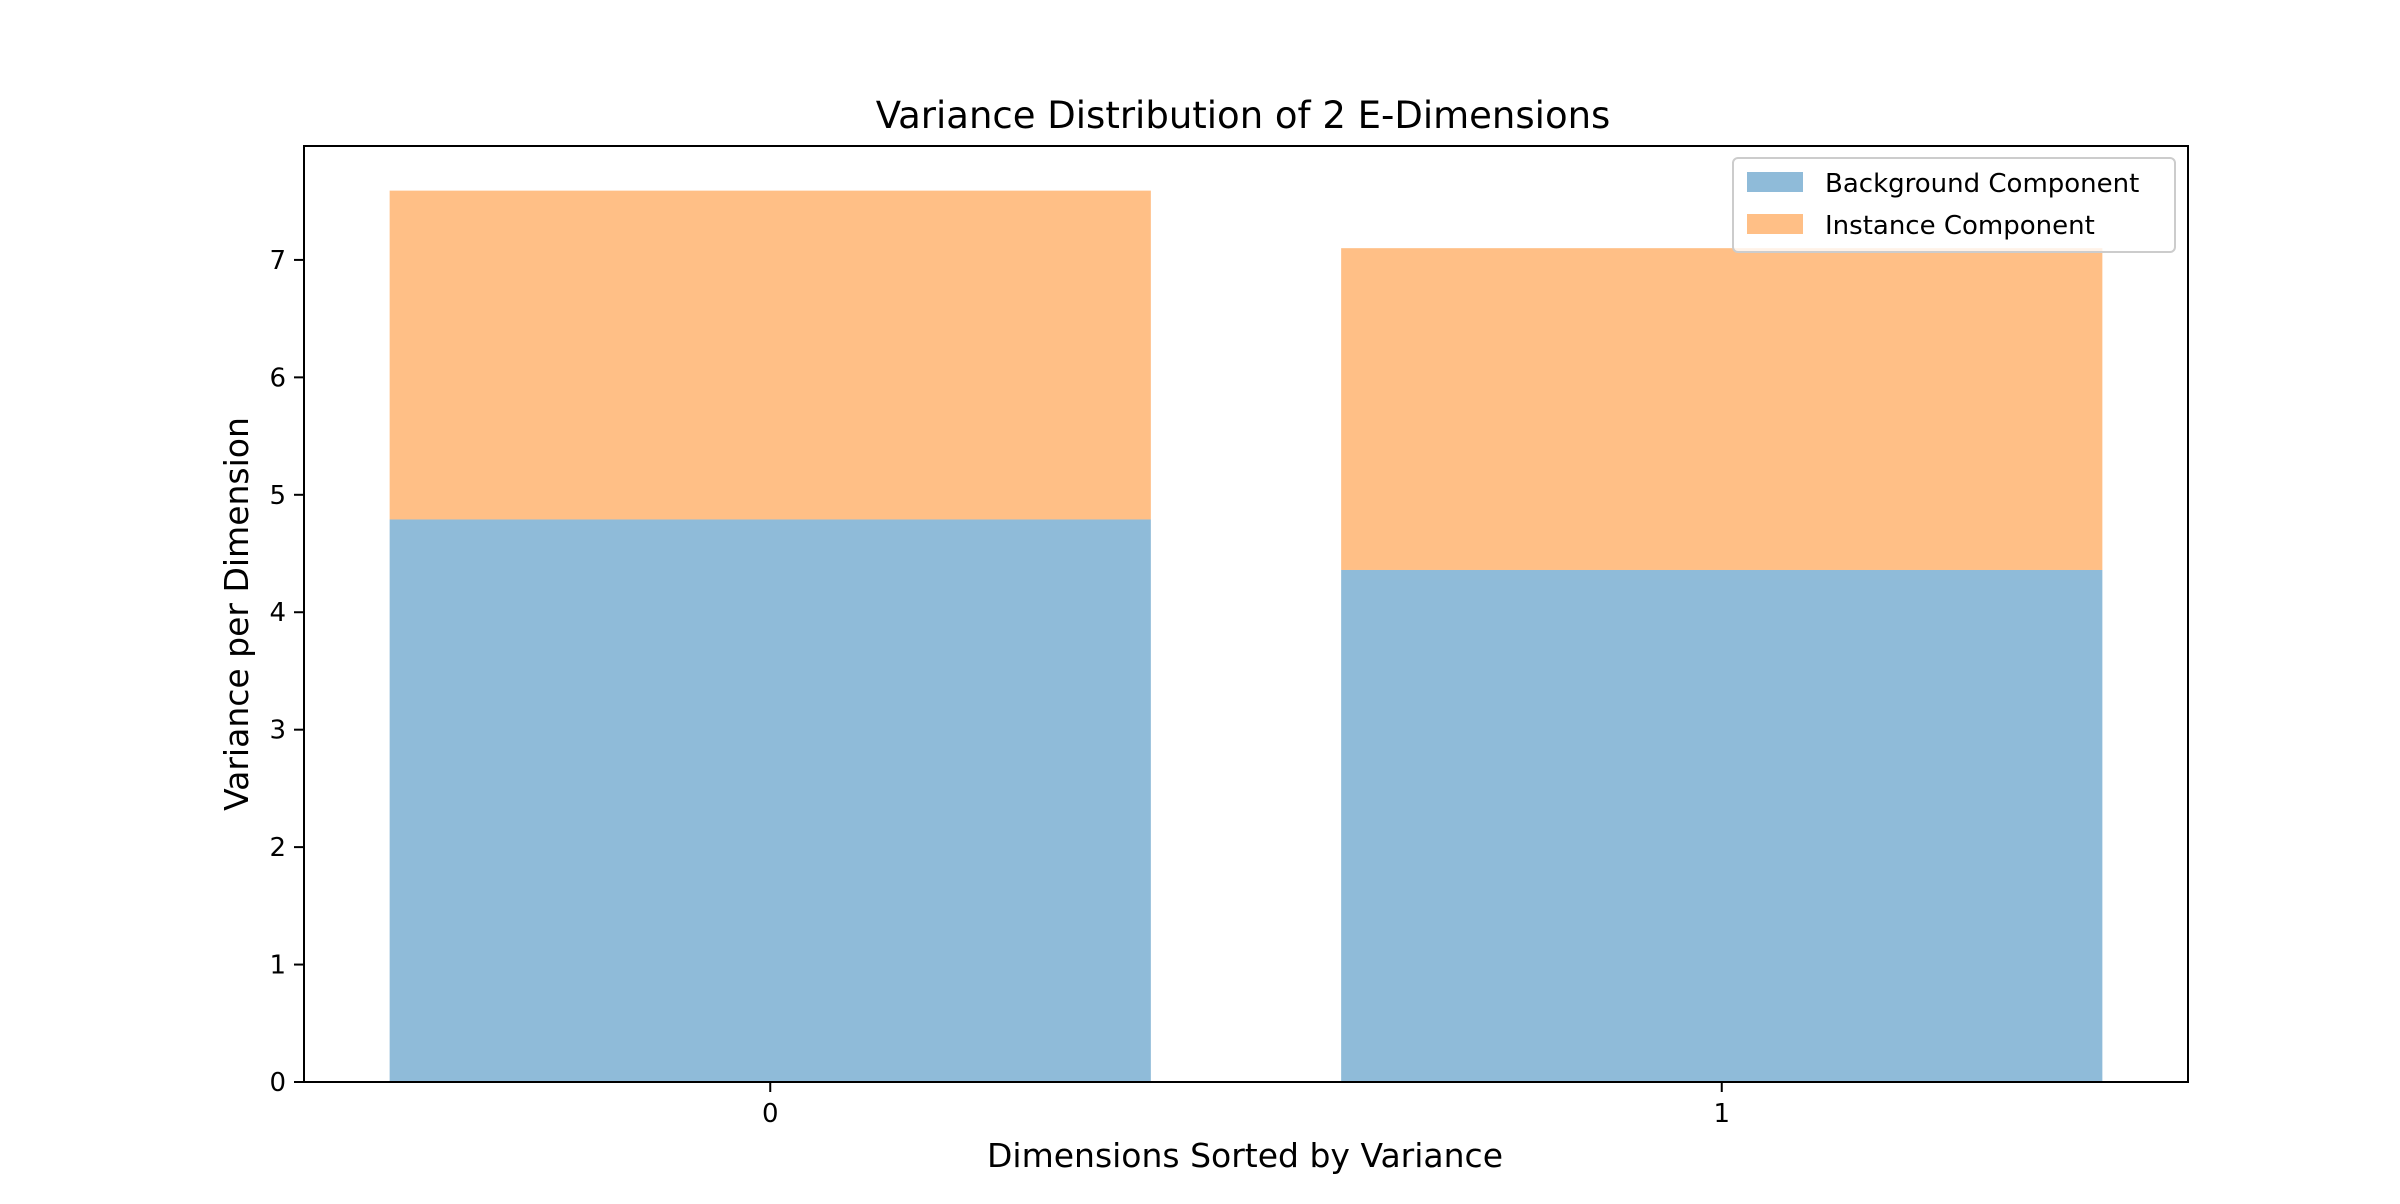 This screenshot has width=2400, height=1204. Describe the element at coordinates (1960, 226) in the screenshot. I see `legend-label-instance-component: Instance Component` at that location.